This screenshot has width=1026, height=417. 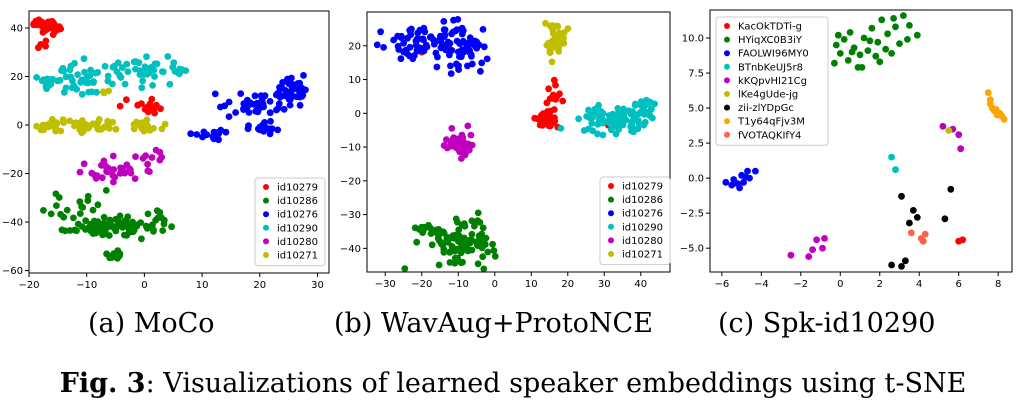 I want to click on legend-label: KacOkTDTi-g, so click(x=770, y=27).